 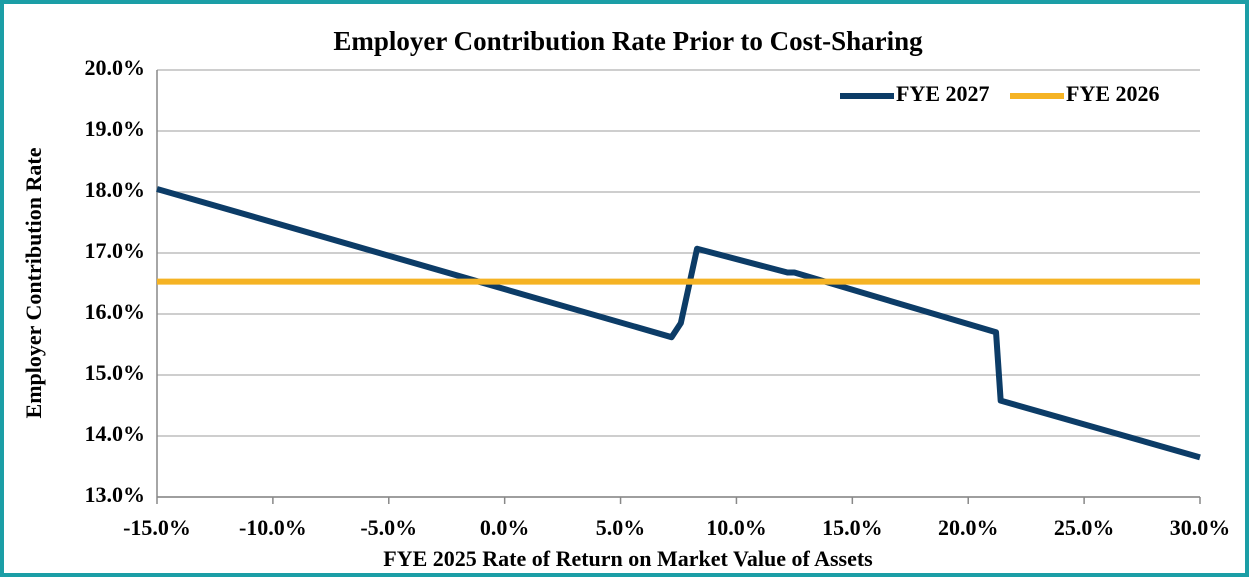 What do you see at coordinates (115, 372) in the screenshot?
I see `y-tick-label: 15.0%` at bounding box center [115, 372].